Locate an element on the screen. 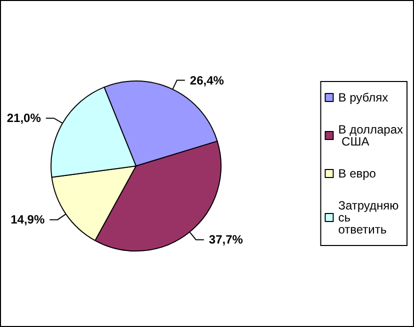  legend-label: Затрудняюсь ответить is located at coordinates (368, 217).